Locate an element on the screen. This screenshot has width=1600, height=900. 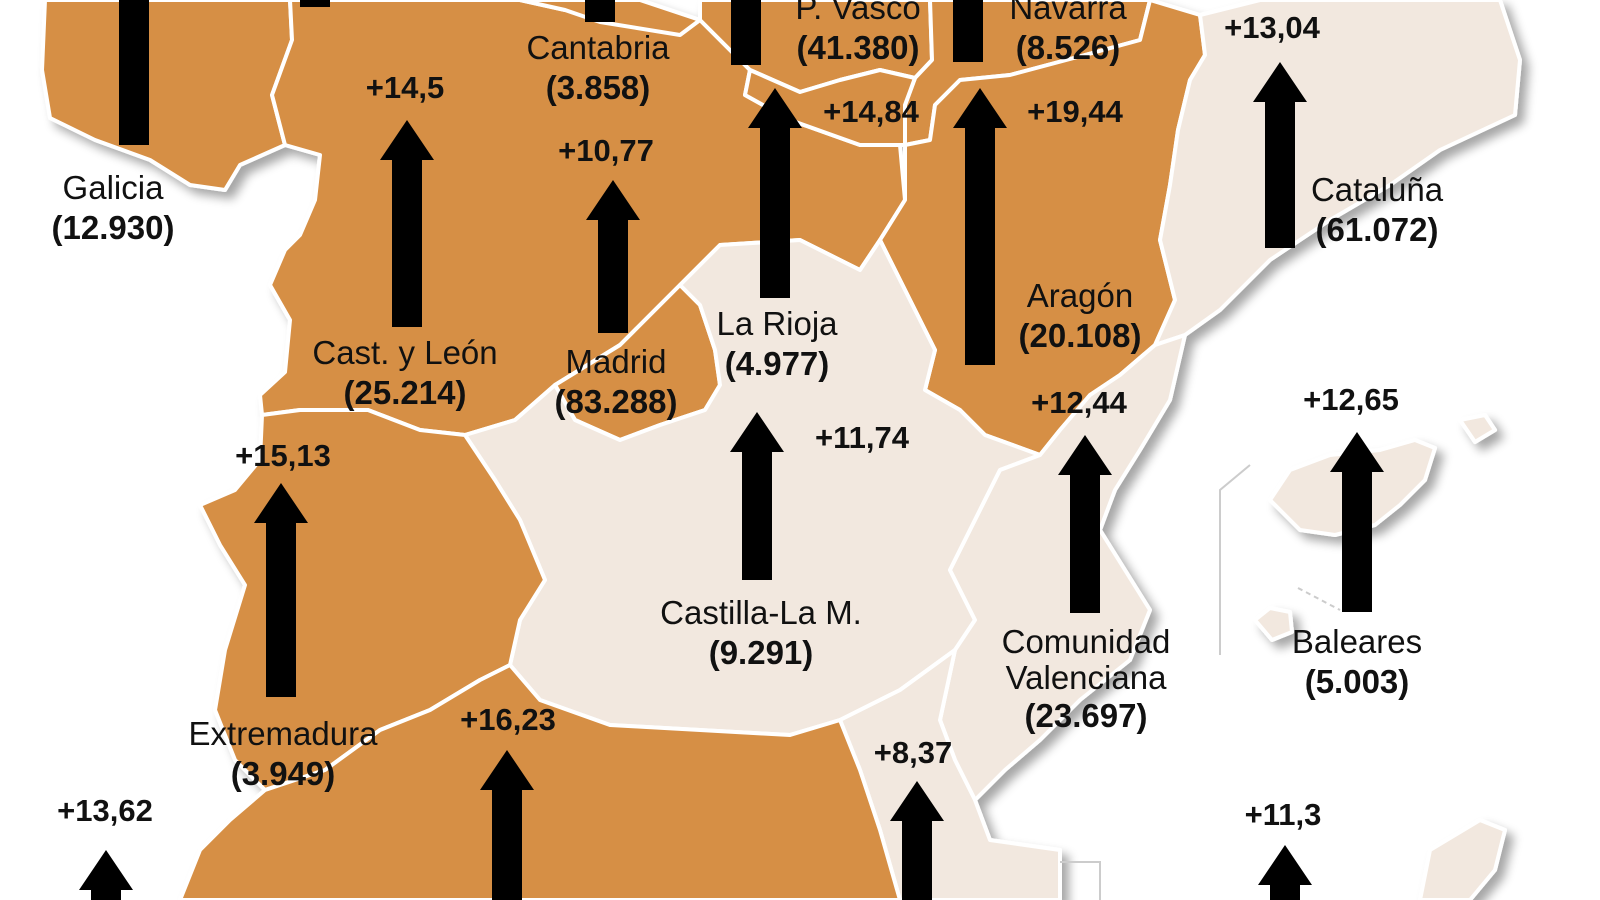
region-value: (9.291) is located at coordinates (761, 652).